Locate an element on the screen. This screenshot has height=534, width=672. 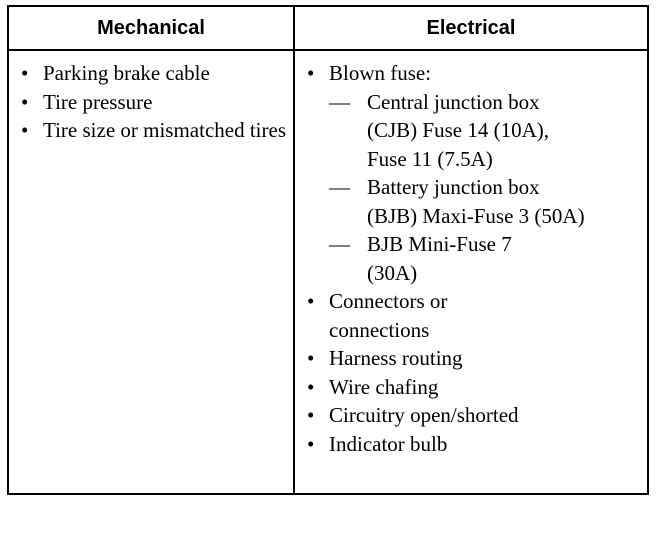
sub-item: BJB Mini-Fuse 7 (30A) is located at coordinates (437, 258).